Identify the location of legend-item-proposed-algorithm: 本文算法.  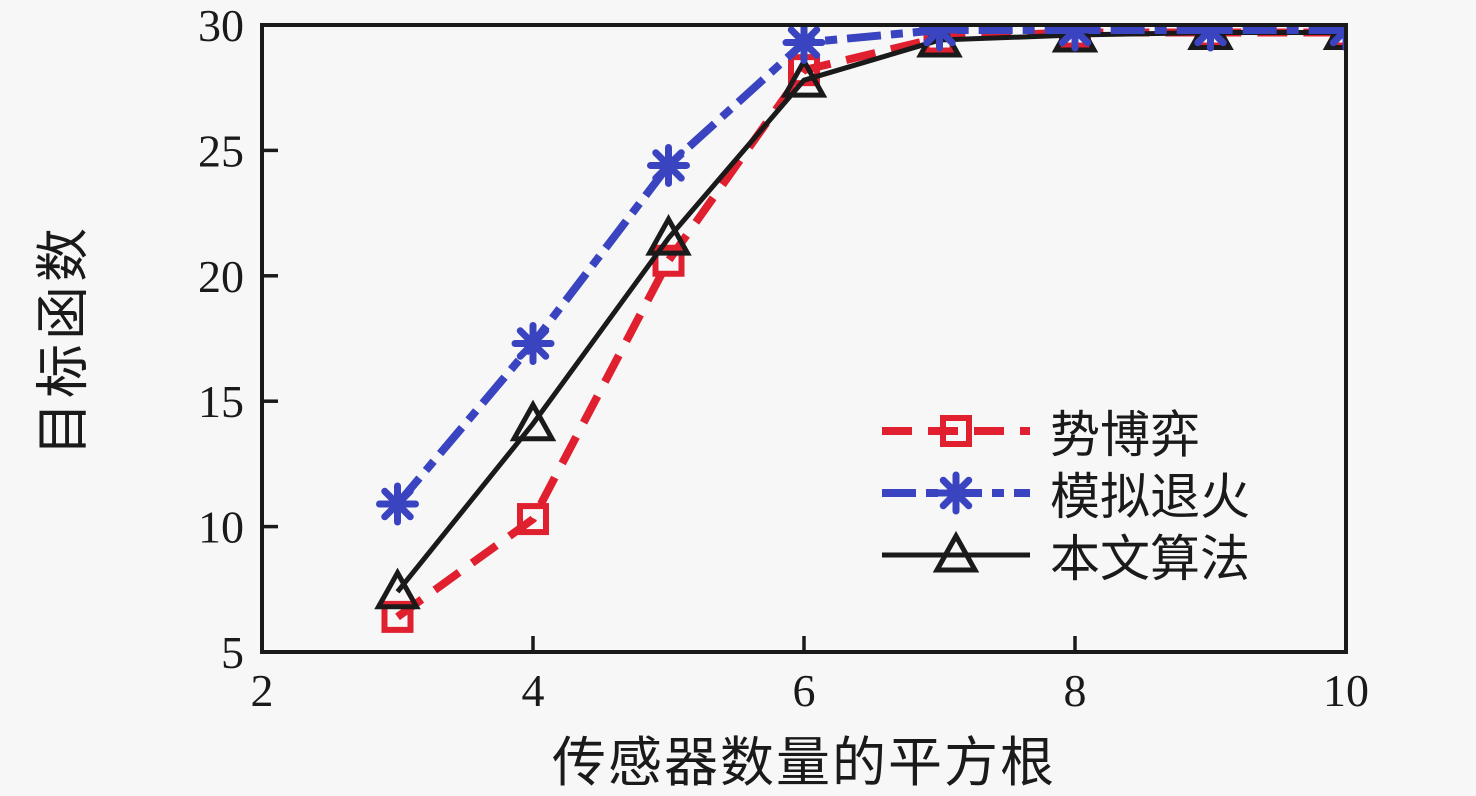
(1065, 555).